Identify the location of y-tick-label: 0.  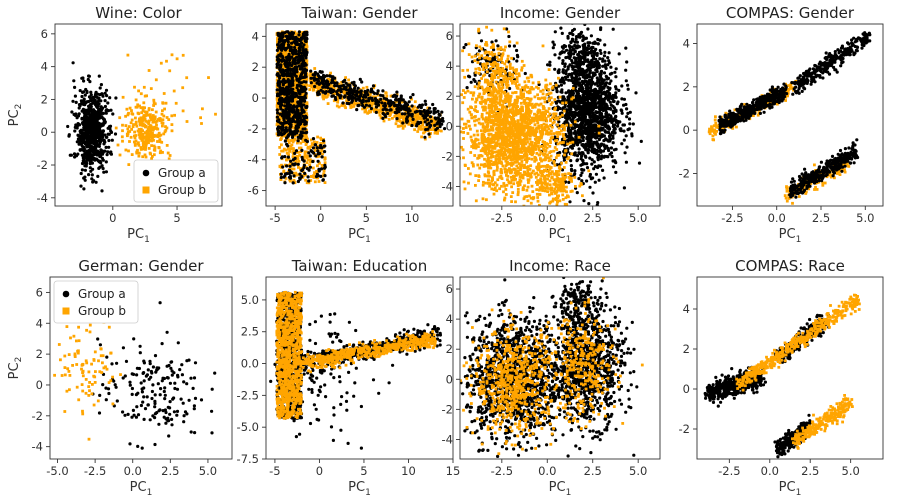
(44, 132).